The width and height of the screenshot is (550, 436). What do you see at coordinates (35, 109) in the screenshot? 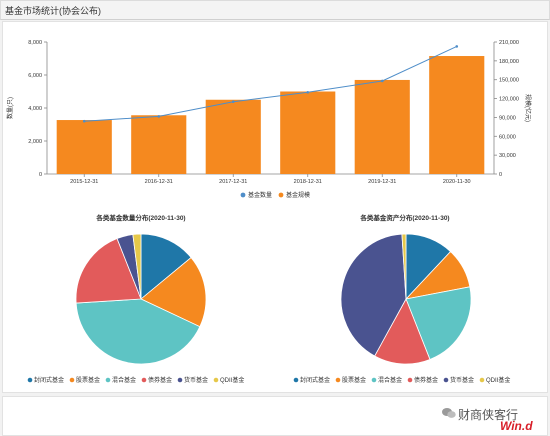
I see `y-tick-label: 4,000` at bounding box center [35, 109].